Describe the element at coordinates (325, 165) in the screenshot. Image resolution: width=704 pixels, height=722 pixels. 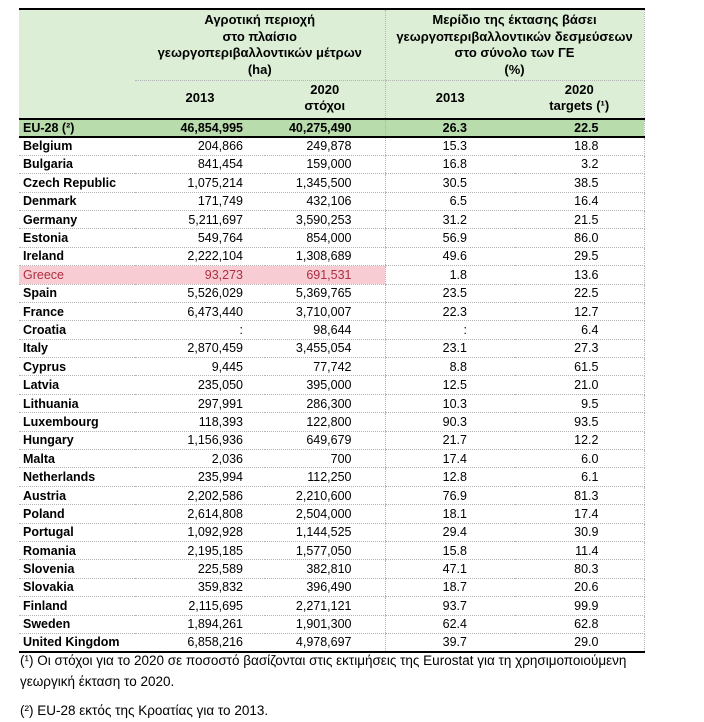
I see `ha-2020-target-cell: 159,000` at that location.